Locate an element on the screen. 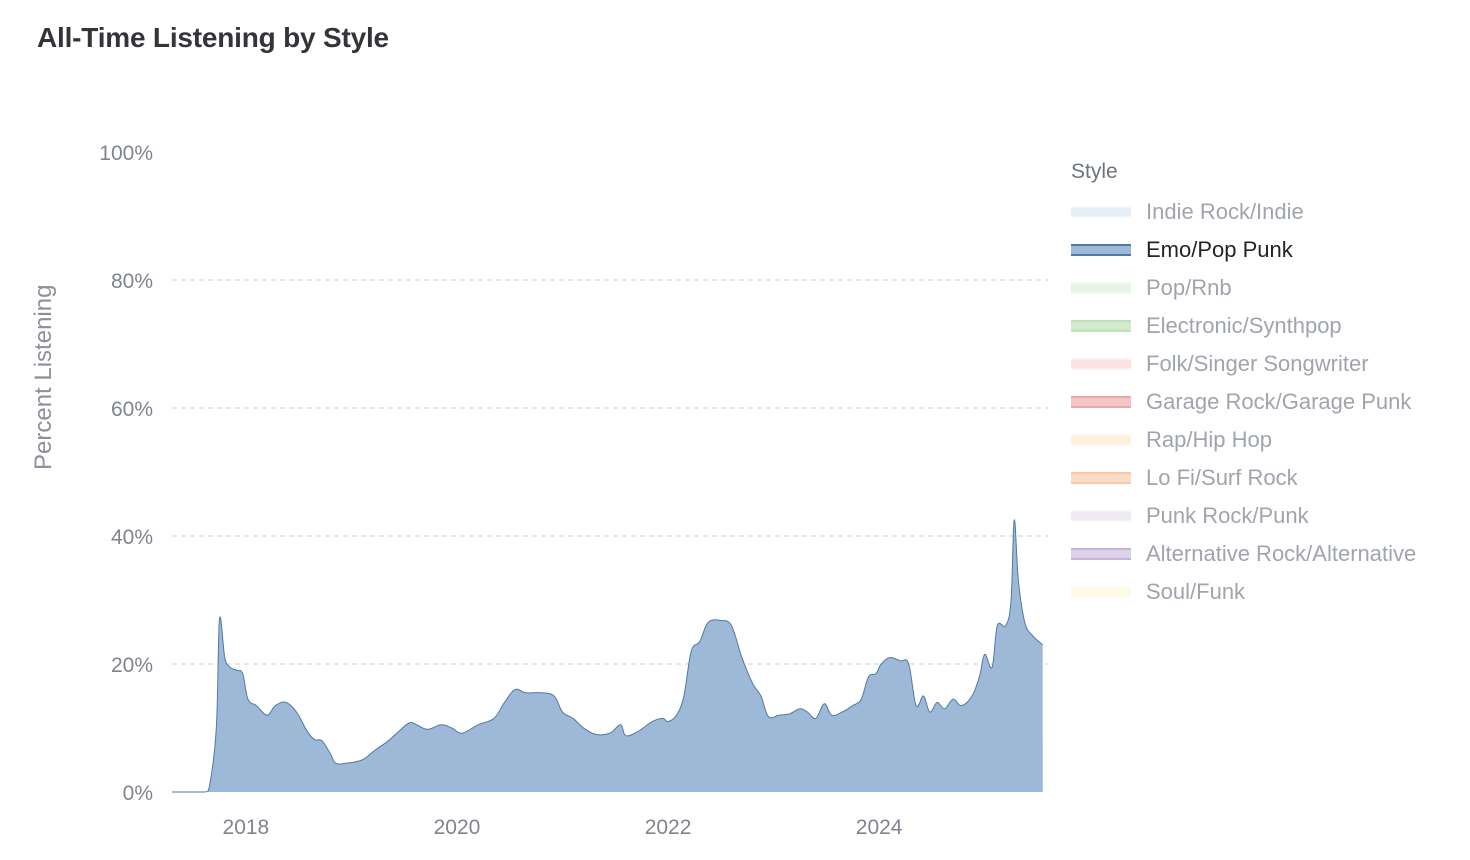 The height and width of the screenshot is (860, 1470). y-tick-label: 0% is located at coordinates (138, 793).